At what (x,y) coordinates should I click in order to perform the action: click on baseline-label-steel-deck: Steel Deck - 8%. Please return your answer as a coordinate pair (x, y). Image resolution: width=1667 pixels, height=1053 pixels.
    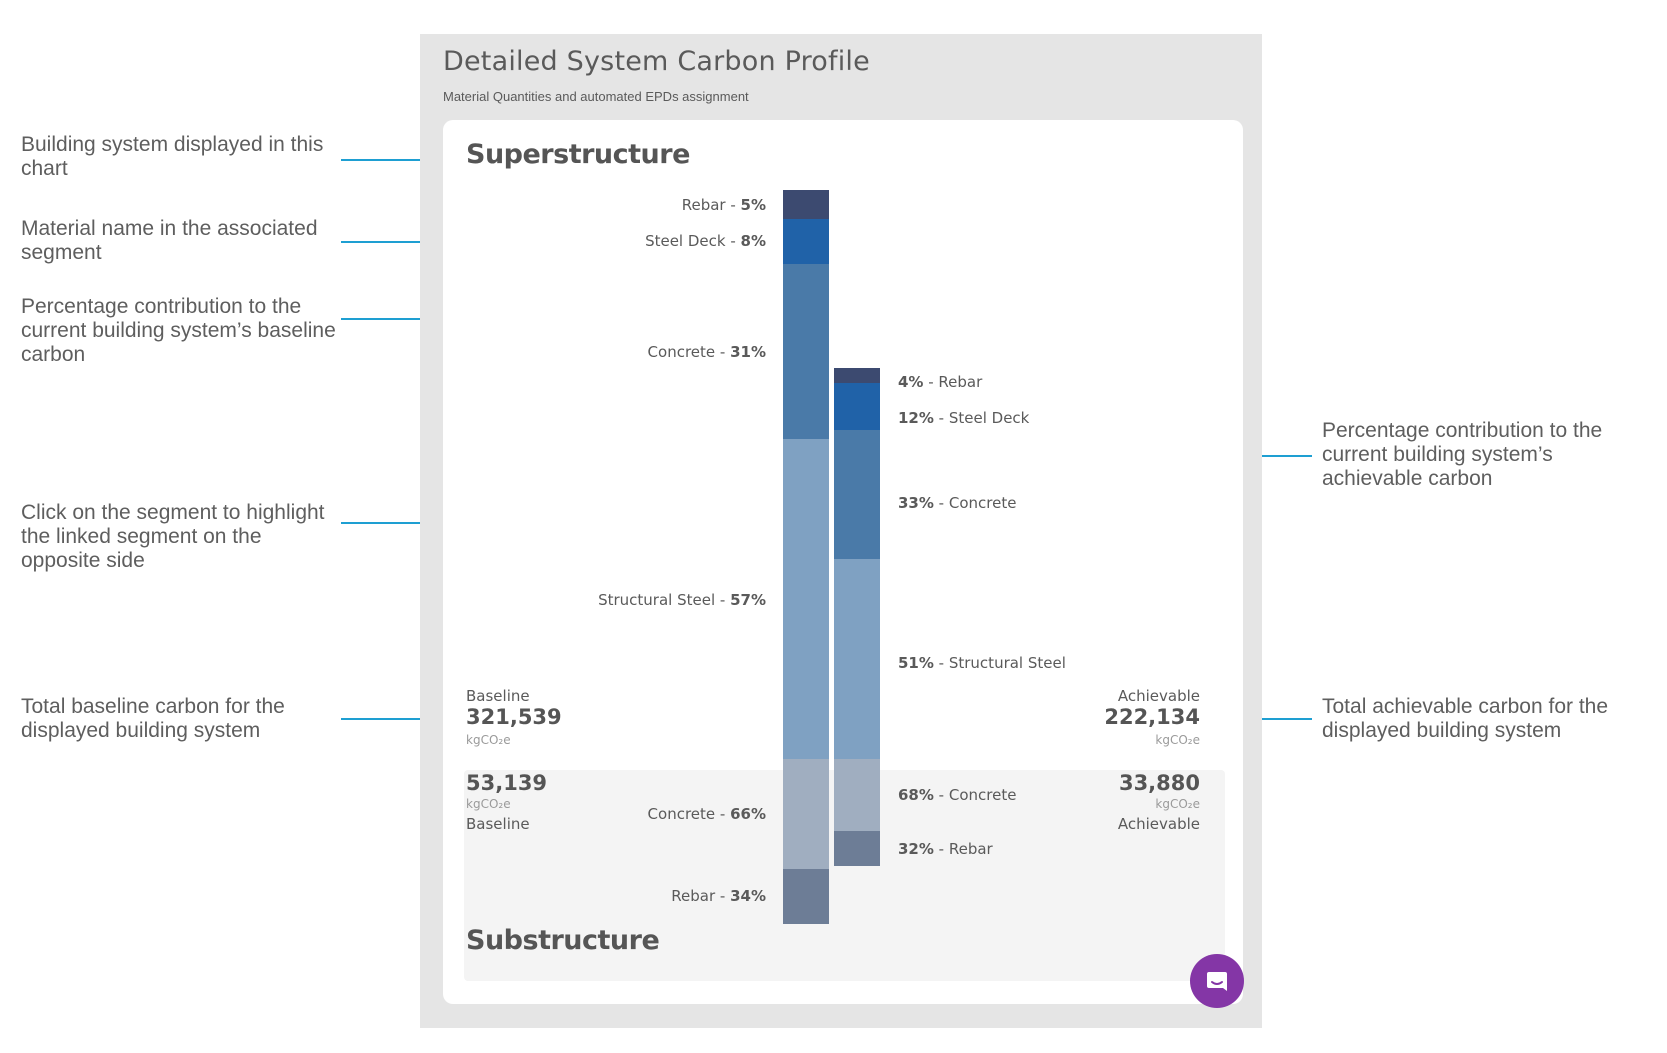
    Looking at the image, I should click on (705, 241).